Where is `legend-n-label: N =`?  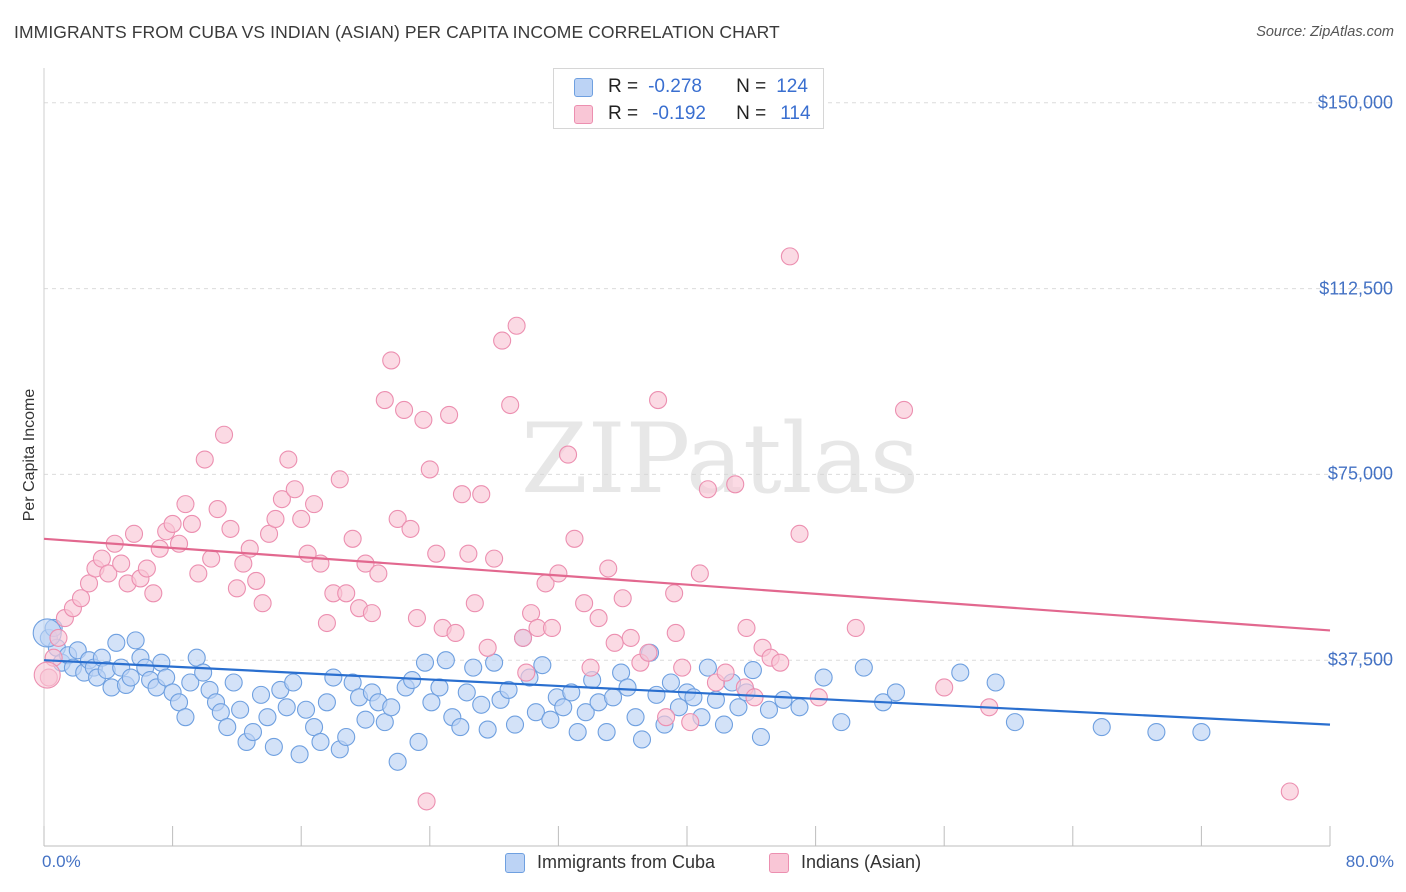
legend-n-label: N = is located at coordinates (751, 86).